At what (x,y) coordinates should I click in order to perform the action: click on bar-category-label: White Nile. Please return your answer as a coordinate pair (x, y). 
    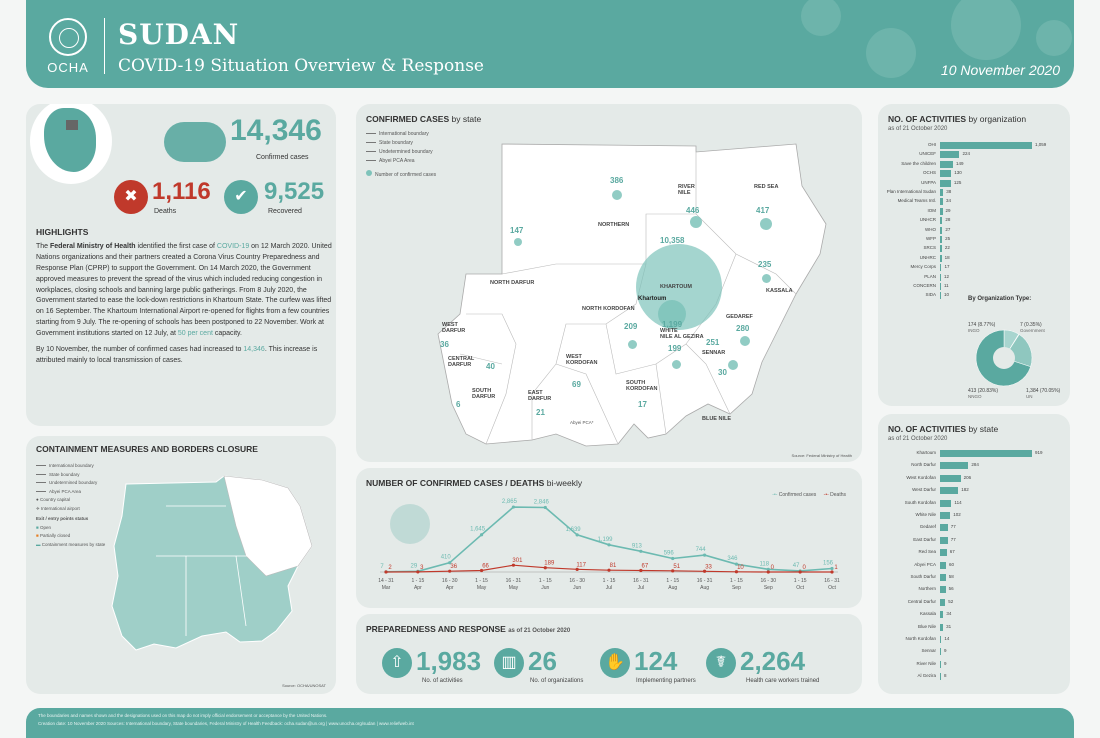
    Looking at the image, I should click on (925, 514).